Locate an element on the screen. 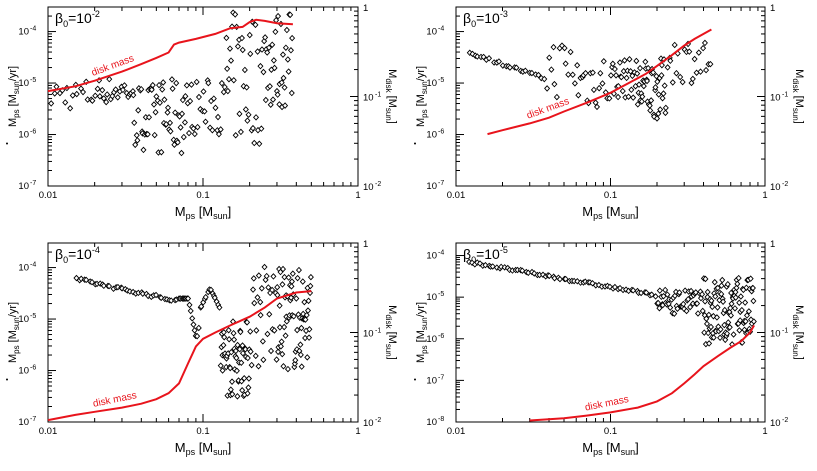 This screenshot has height=471, width=817. panel-title: β0=10-4 is located at coordinates (77, 255).